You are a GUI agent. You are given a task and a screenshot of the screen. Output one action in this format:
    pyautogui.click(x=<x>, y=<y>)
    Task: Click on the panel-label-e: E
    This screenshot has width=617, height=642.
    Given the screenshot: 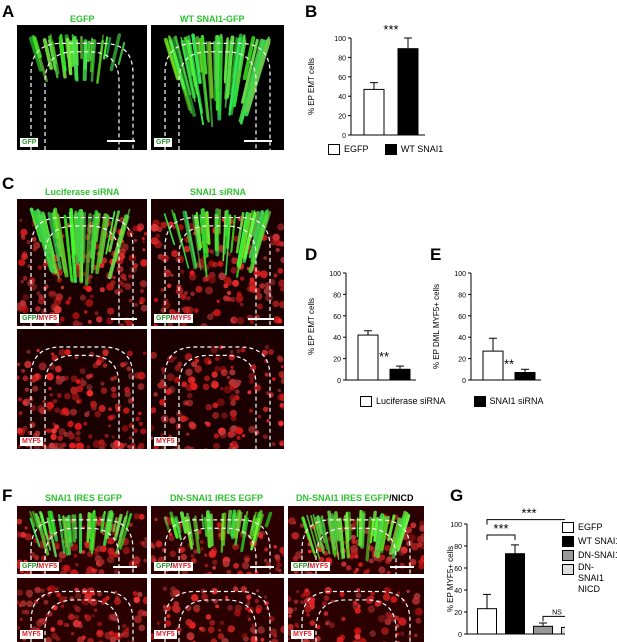 What is the action you would take?
    pyautogui.click(x=436, y=254)
    